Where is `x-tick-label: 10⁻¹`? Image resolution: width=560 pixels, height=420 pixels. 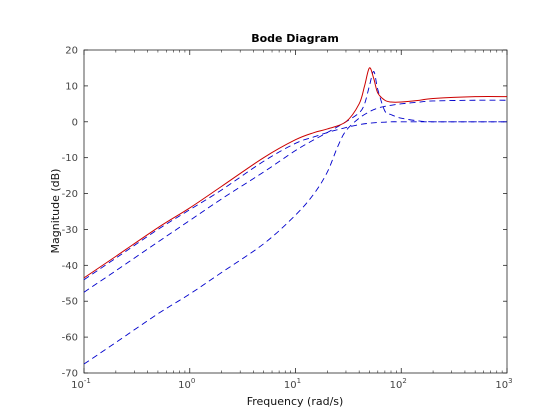
x-tick-label: 10⁻¹ is located at coordinates (81, 384).